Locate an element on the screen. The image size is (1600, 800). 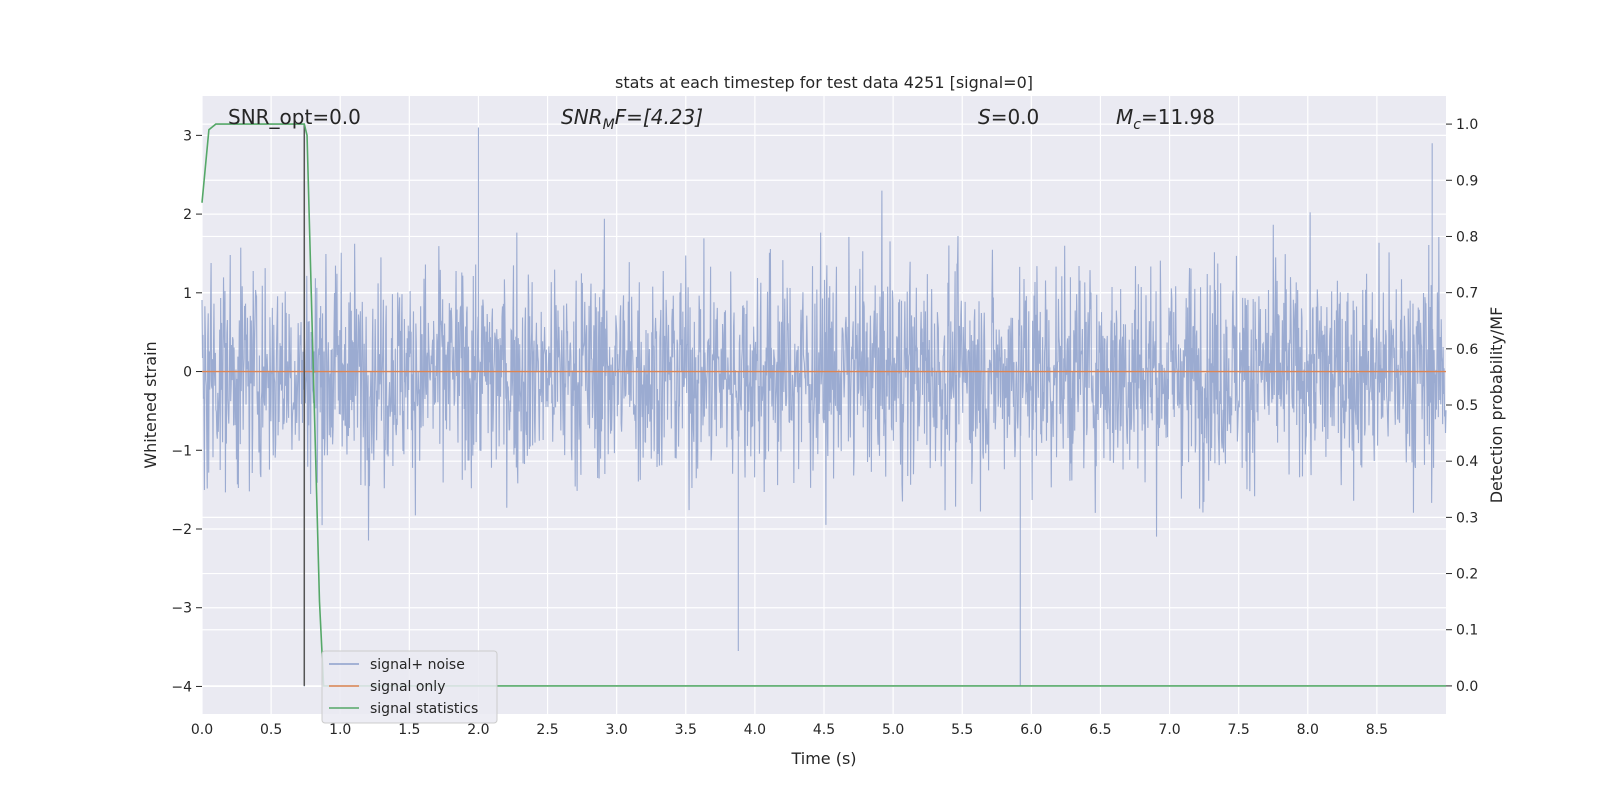
y-right-tick-label: 0.1 is located at coordinates (1467, 631).